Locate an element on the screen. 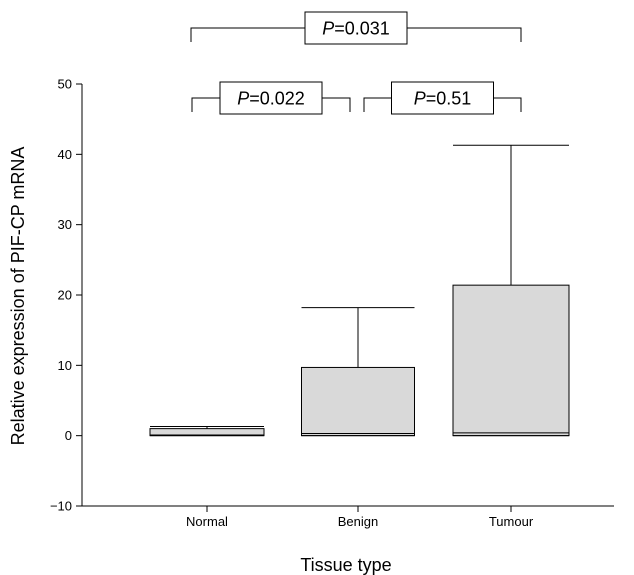  significance-brackets: P=0.022 P=0.51 P=0.031 is located at coordinates (356, 63).